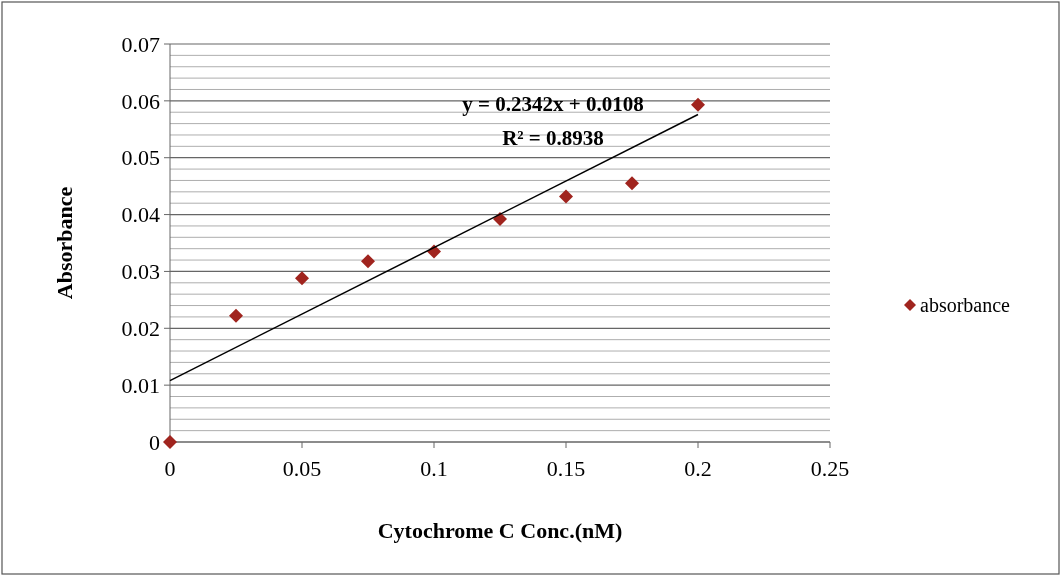 This screenshot has height=582, width=1063. I want to click on annotation: R² = 0.8938, so click(553, 138).